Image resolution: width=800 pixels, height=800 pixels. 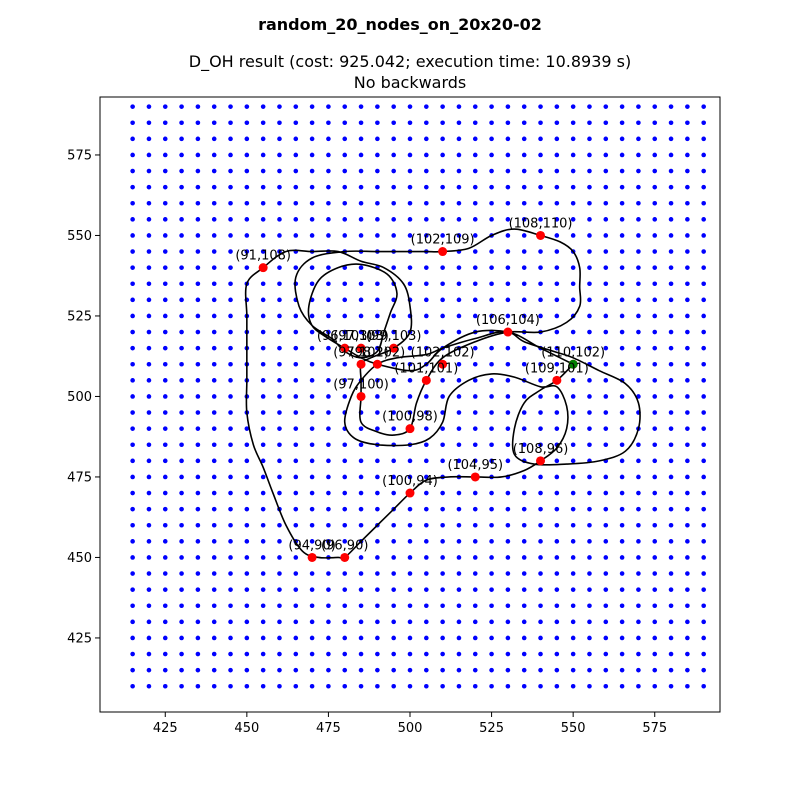 What do you see at coordinates (263, 256) in the screenshot?
I see `target-label: (91,108)` at bounding box center [263, 256].